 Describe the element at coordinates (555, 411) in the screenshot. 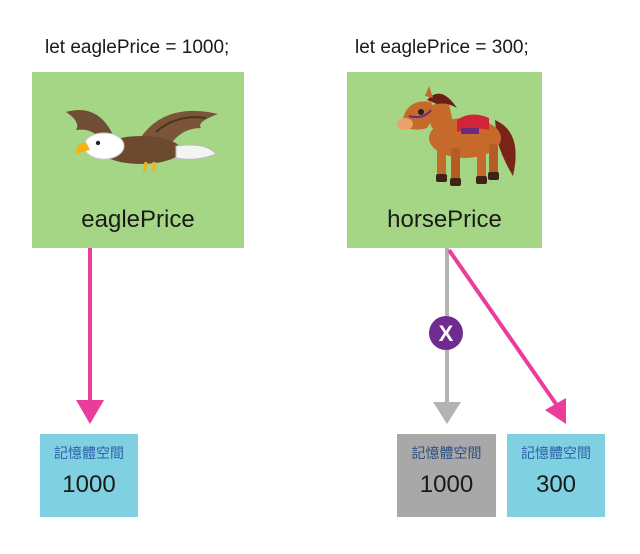

I see `horse-pointer-arrowhead` at that location.